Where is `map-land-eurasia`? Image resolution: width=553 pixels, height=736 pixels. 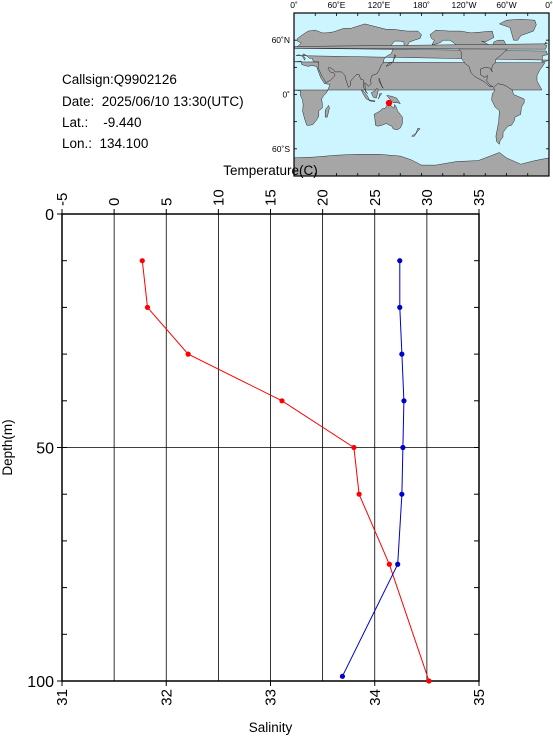
map-land-eurasia is located at coordinates (421, 58).